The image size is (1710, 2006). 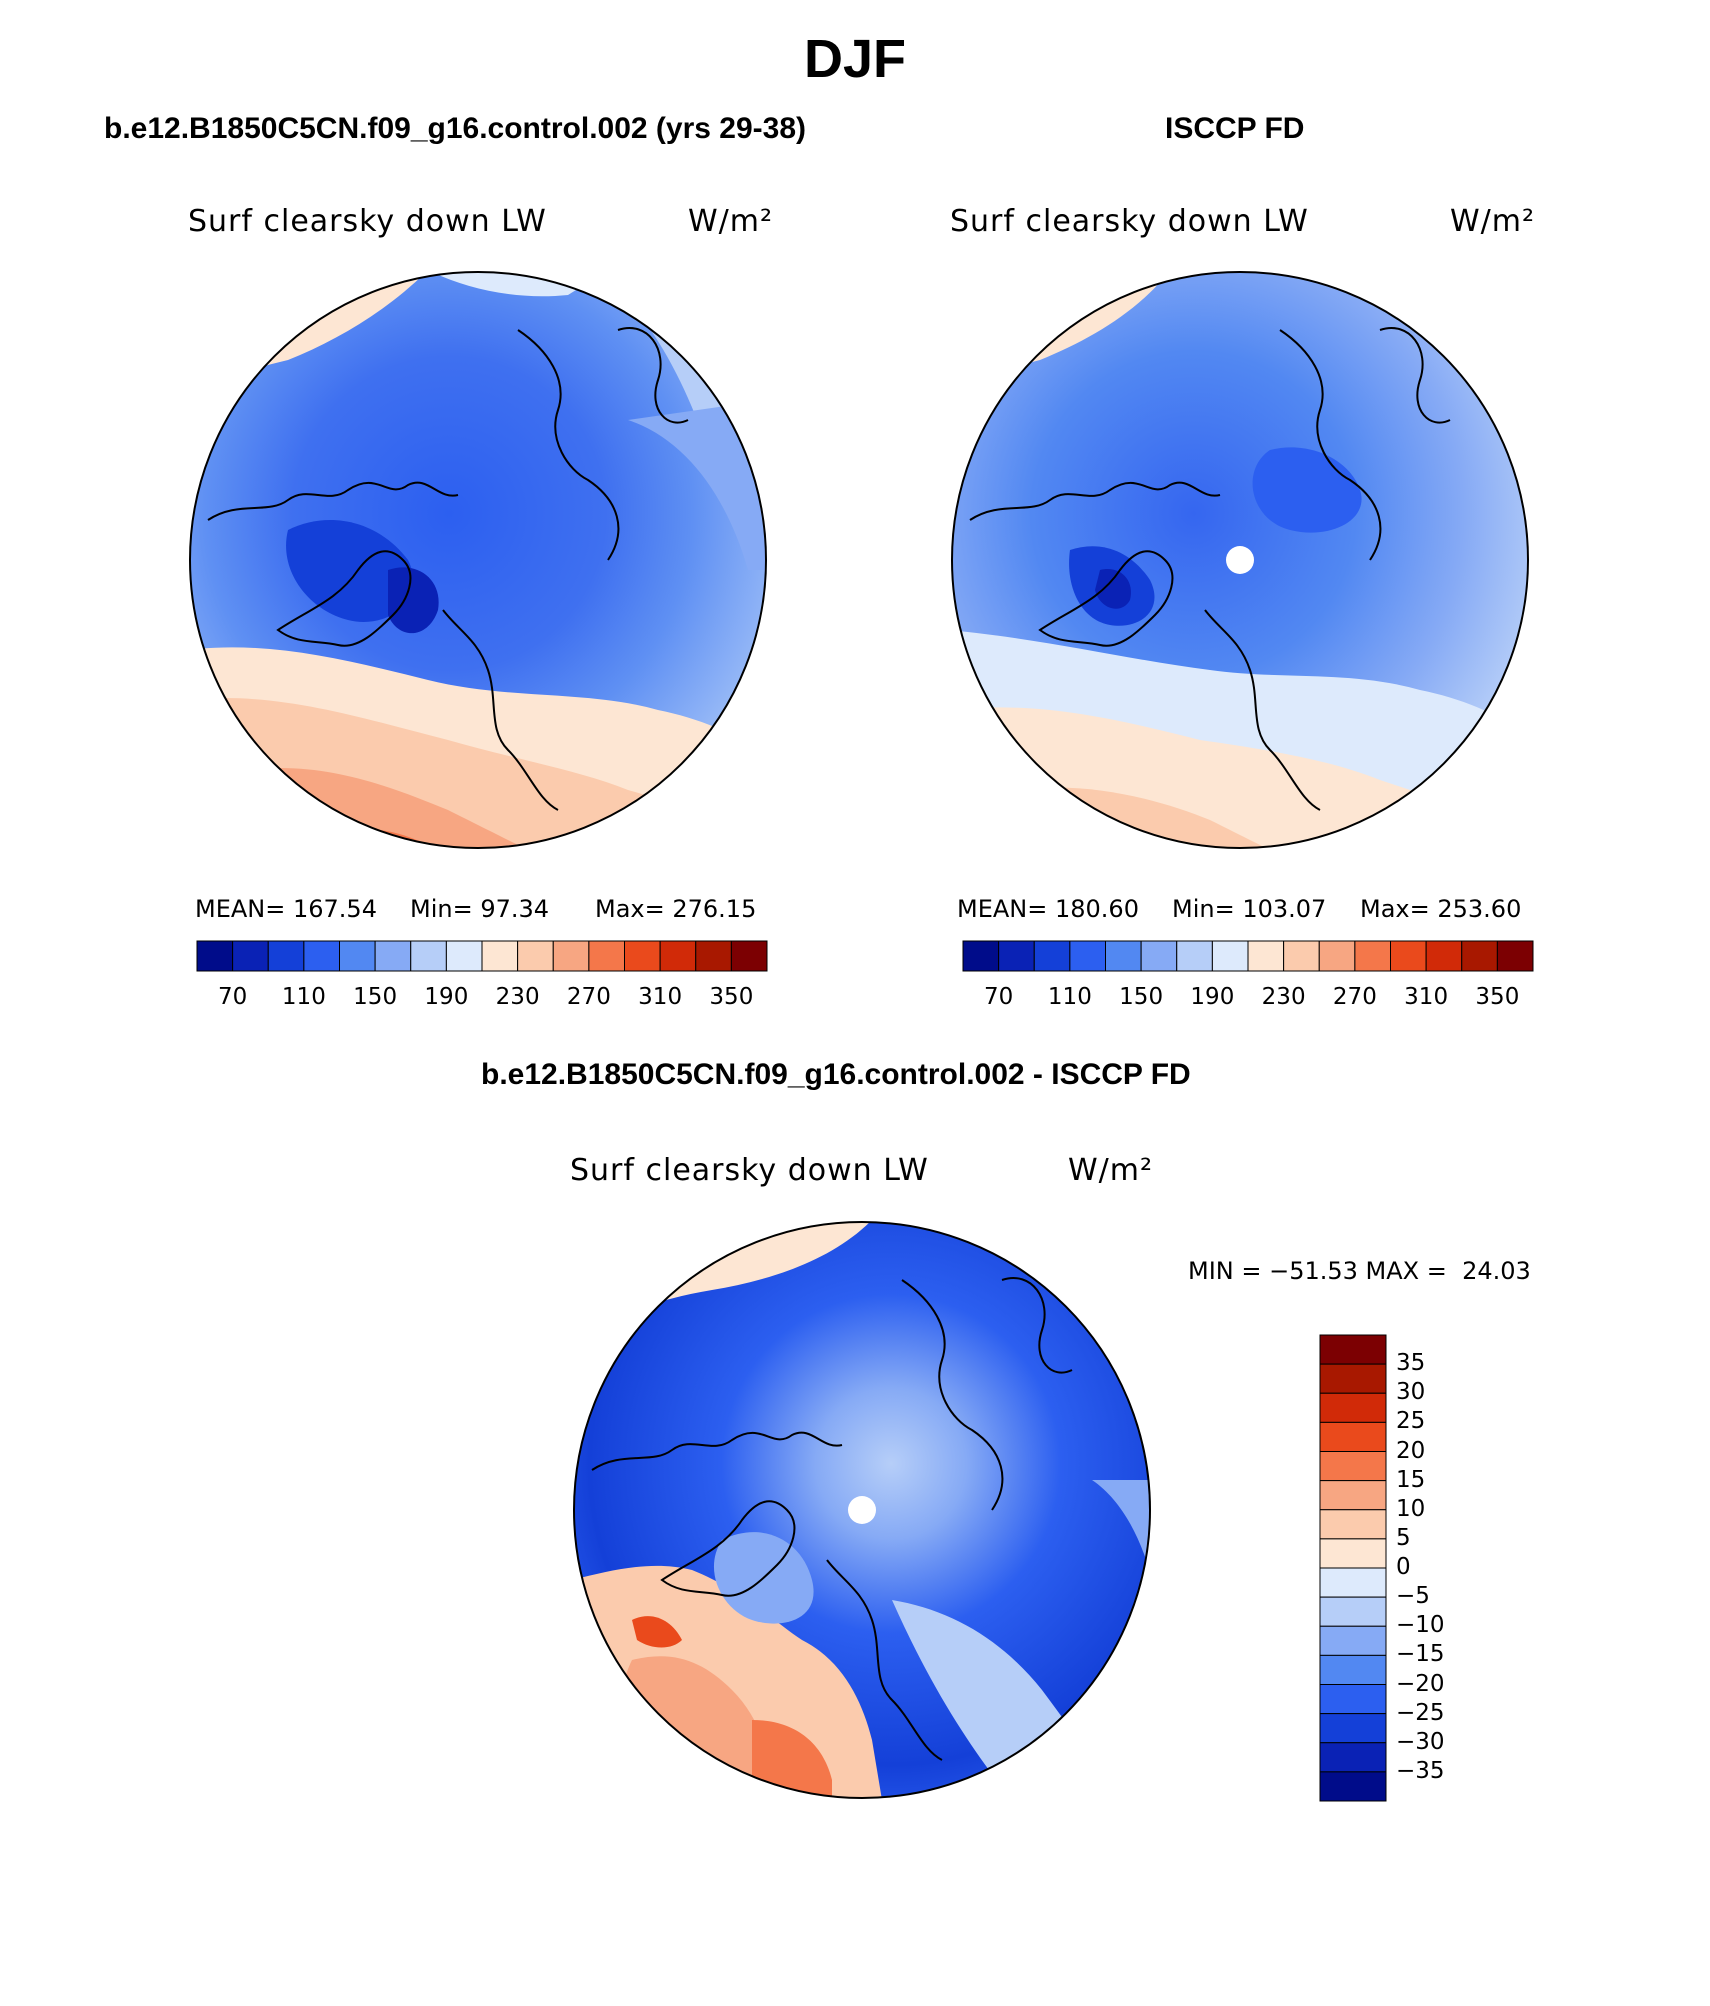 What do you see at coordinates (1359, 1271) in the screenshot?
I see `diff-minmax: MIN = −51.53 MAX = 24.03` at bounding box center [1359, 1271].